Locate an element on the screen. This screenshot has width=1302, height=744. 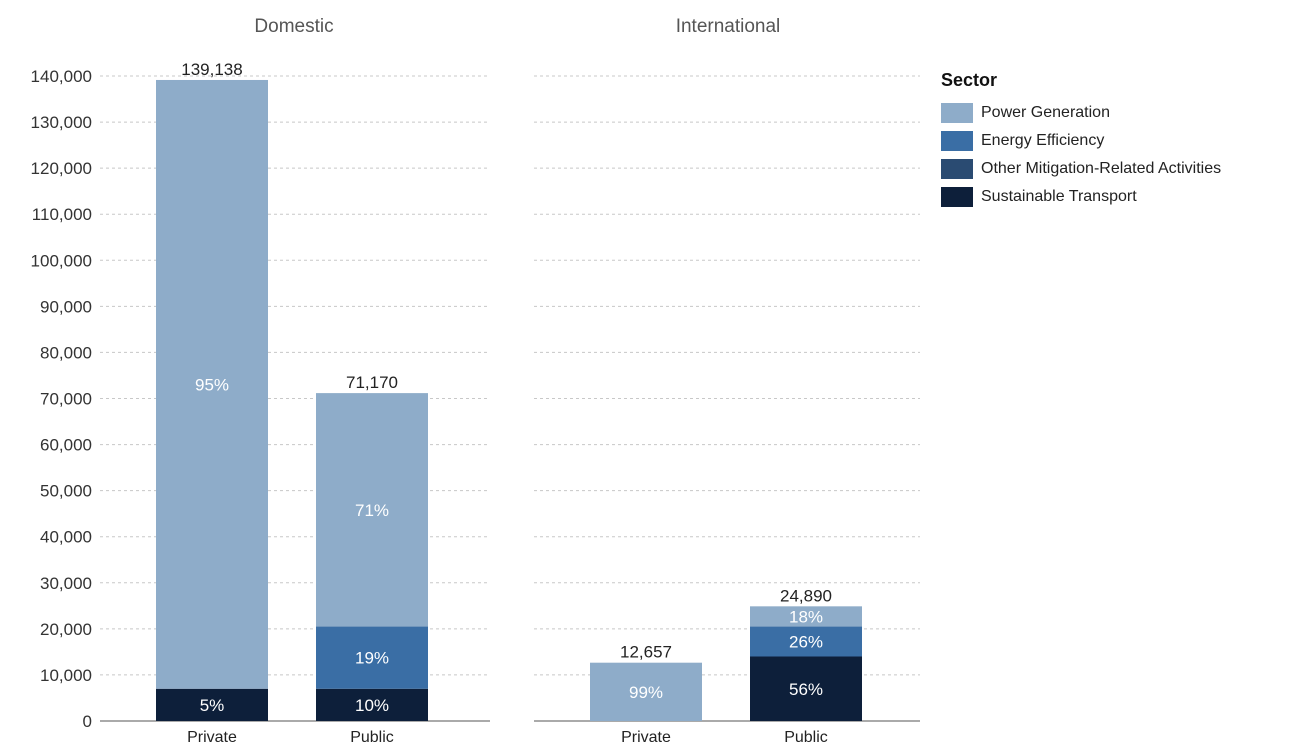
total-label: 139,138 is located at coordinates (211, 69).